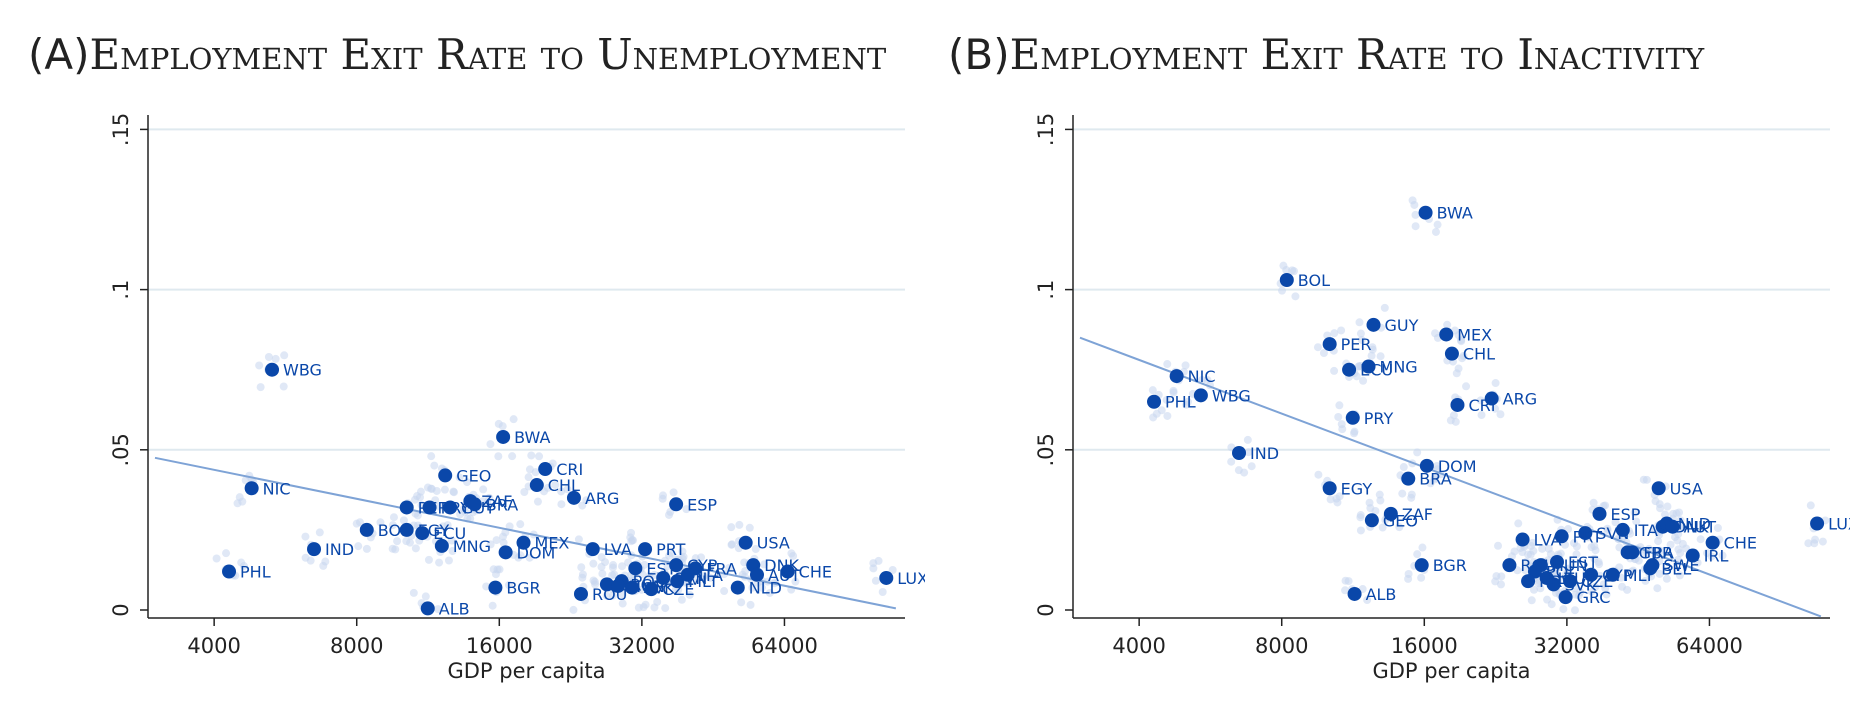 Image resolution: width=1850 pixels, height=712 pixels. Describe the element at coordinates (721, 568) in the screenshot. I see `point-label: FRA` at that location.